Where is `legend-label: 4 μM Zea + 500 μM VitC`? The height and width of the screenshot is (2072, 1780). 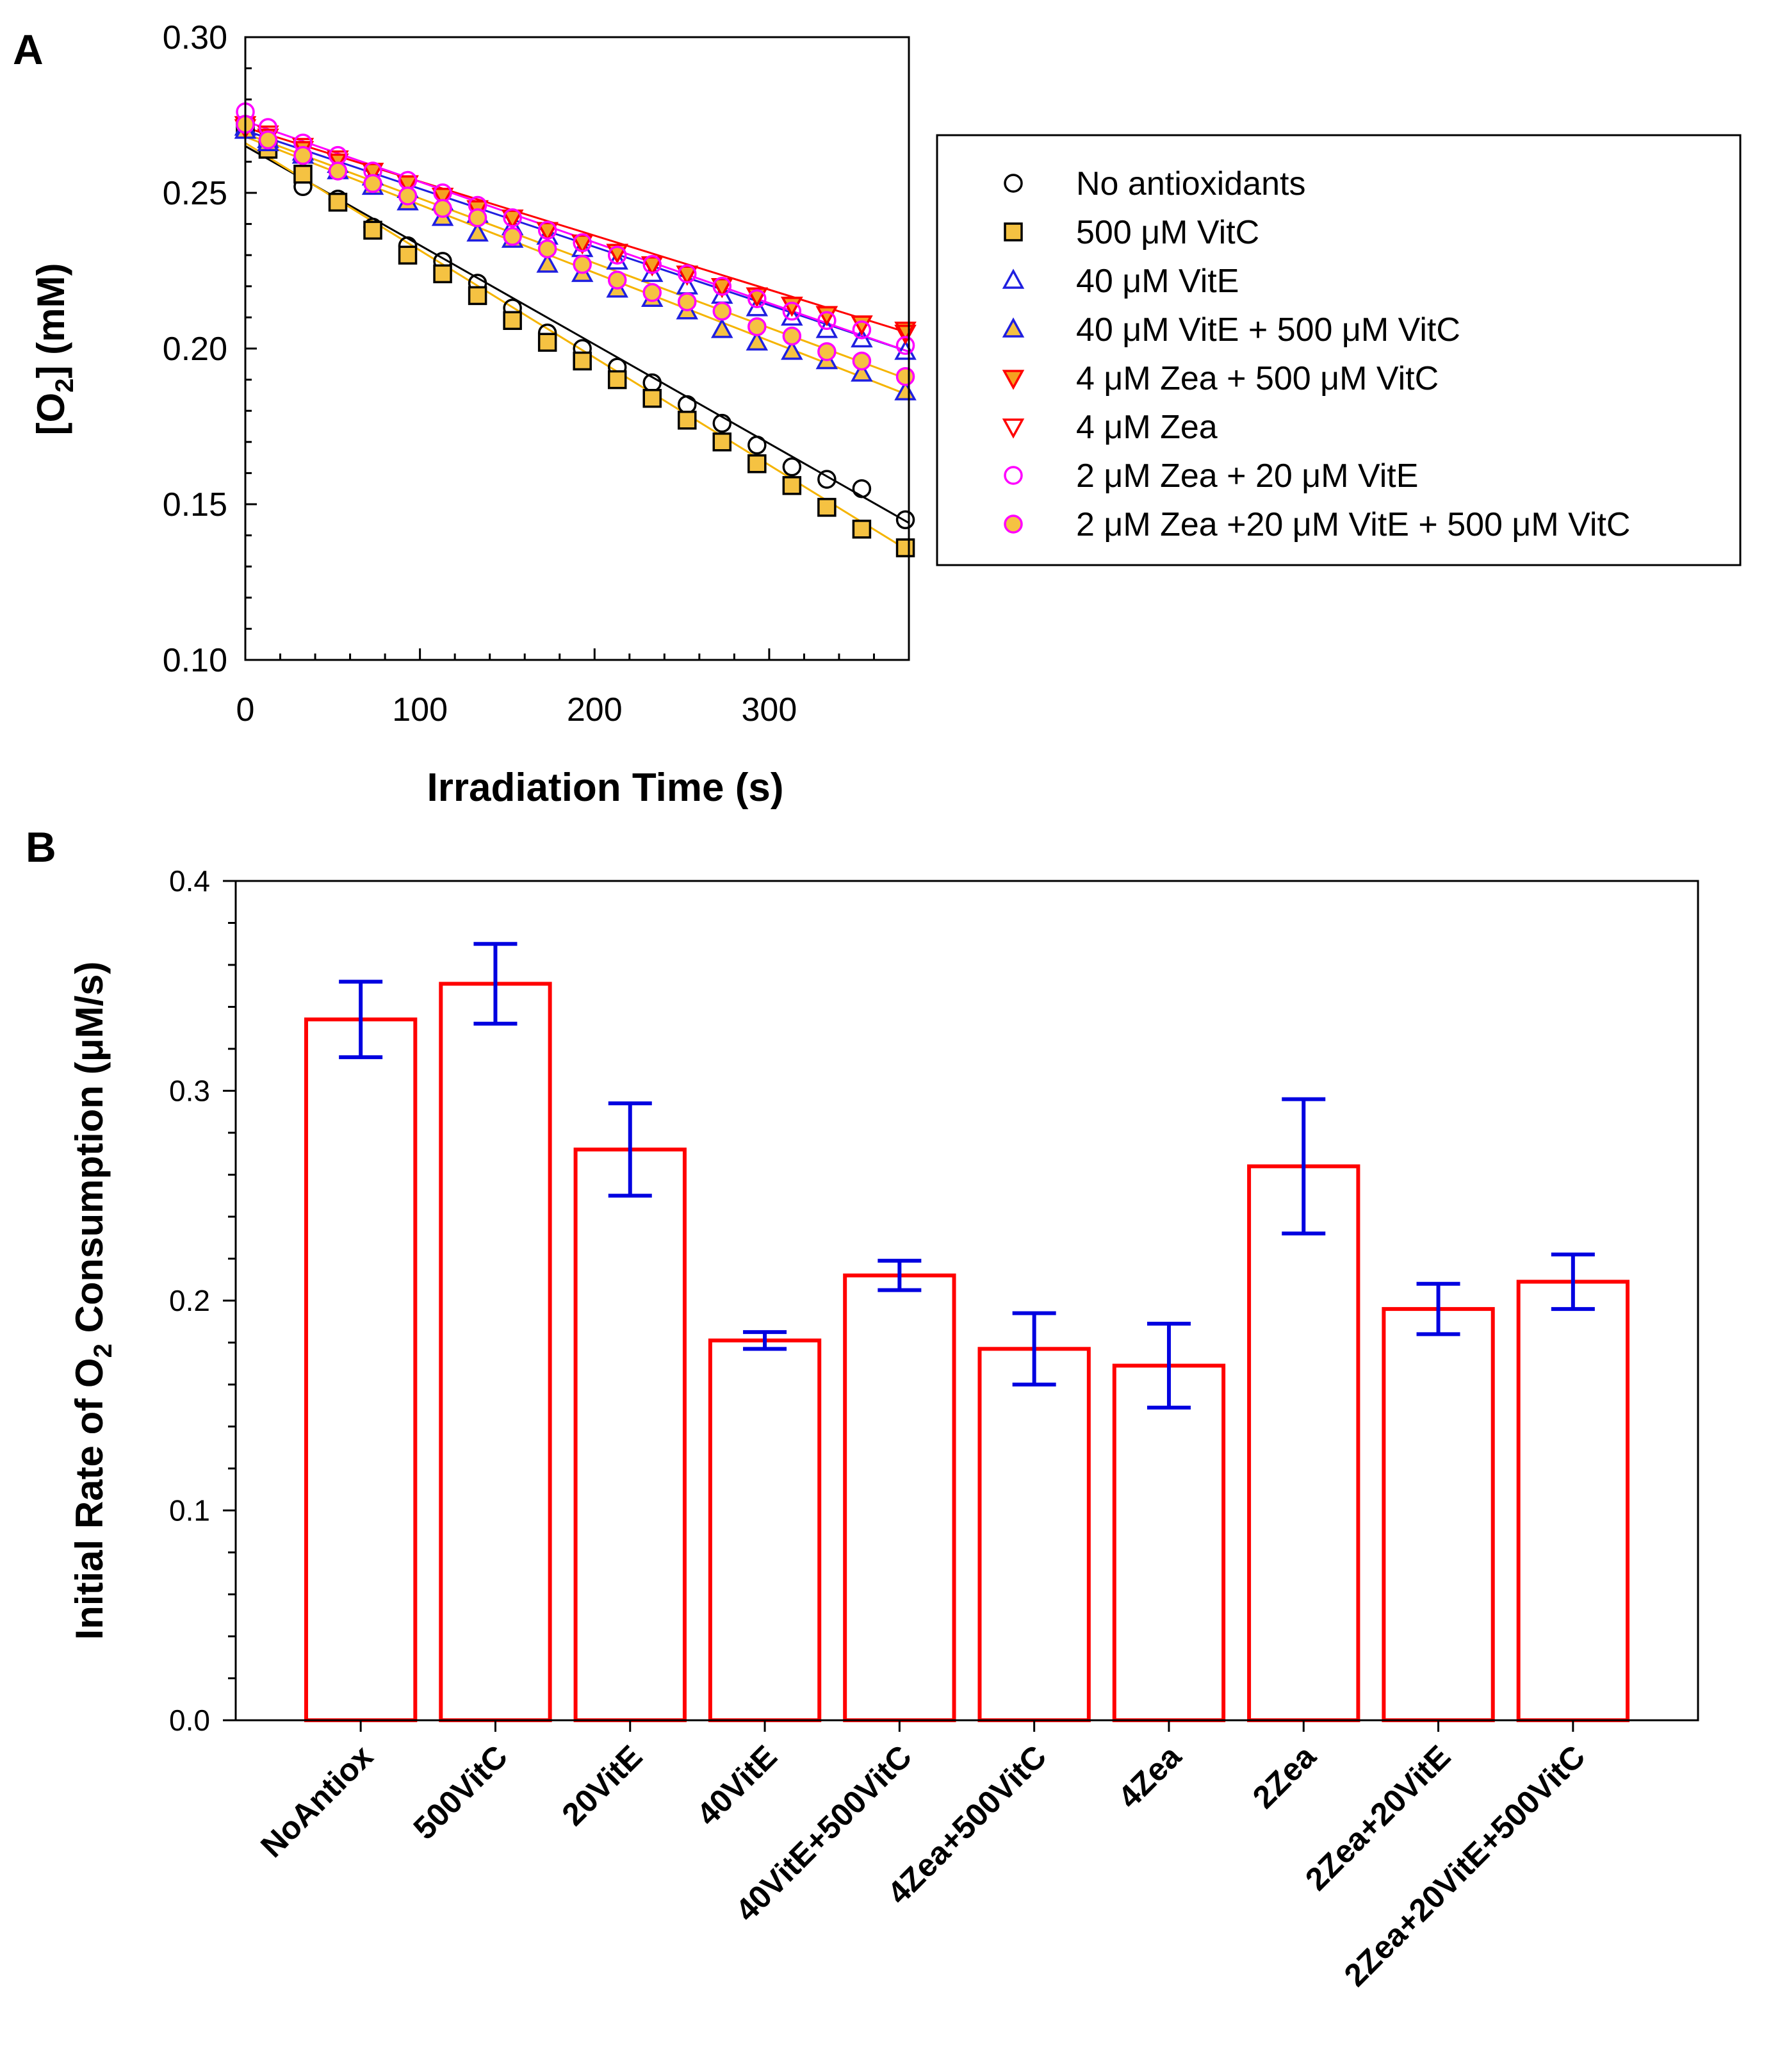 legend-label: 4 μM Zea + 500 μM VitC is located at coordinates (1258, 378).